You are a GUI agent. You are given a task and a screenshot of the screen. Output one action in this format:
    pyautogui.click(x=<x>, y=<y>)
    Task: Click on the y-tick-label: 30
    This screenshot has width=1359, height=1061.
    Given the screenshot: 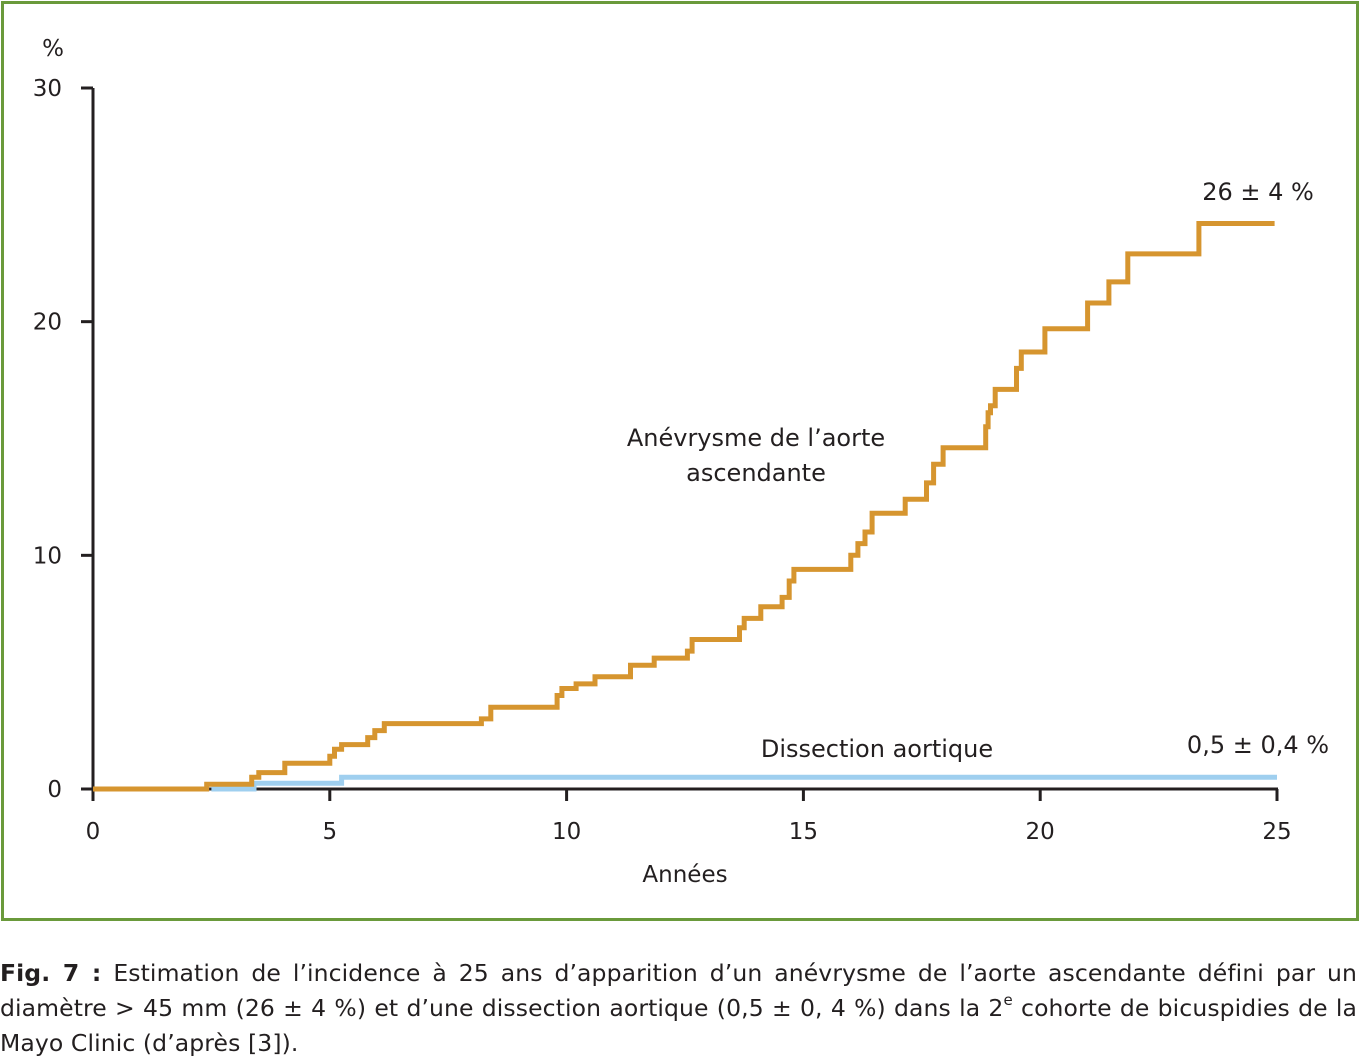 What is the action you would take?
    pyautogui.click(x=47, y=89)
    